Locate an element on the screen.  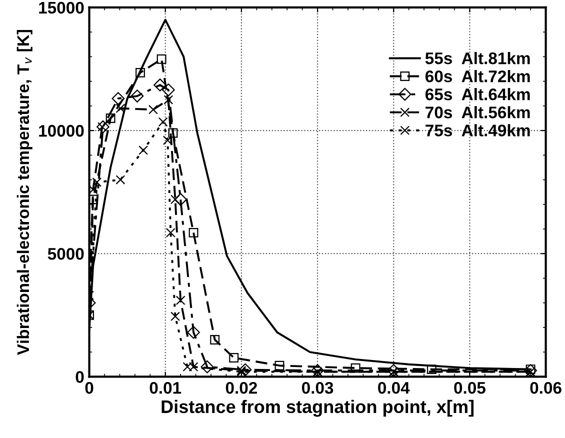
y-tick-label: 5000 is located at coordinates (66, 254).